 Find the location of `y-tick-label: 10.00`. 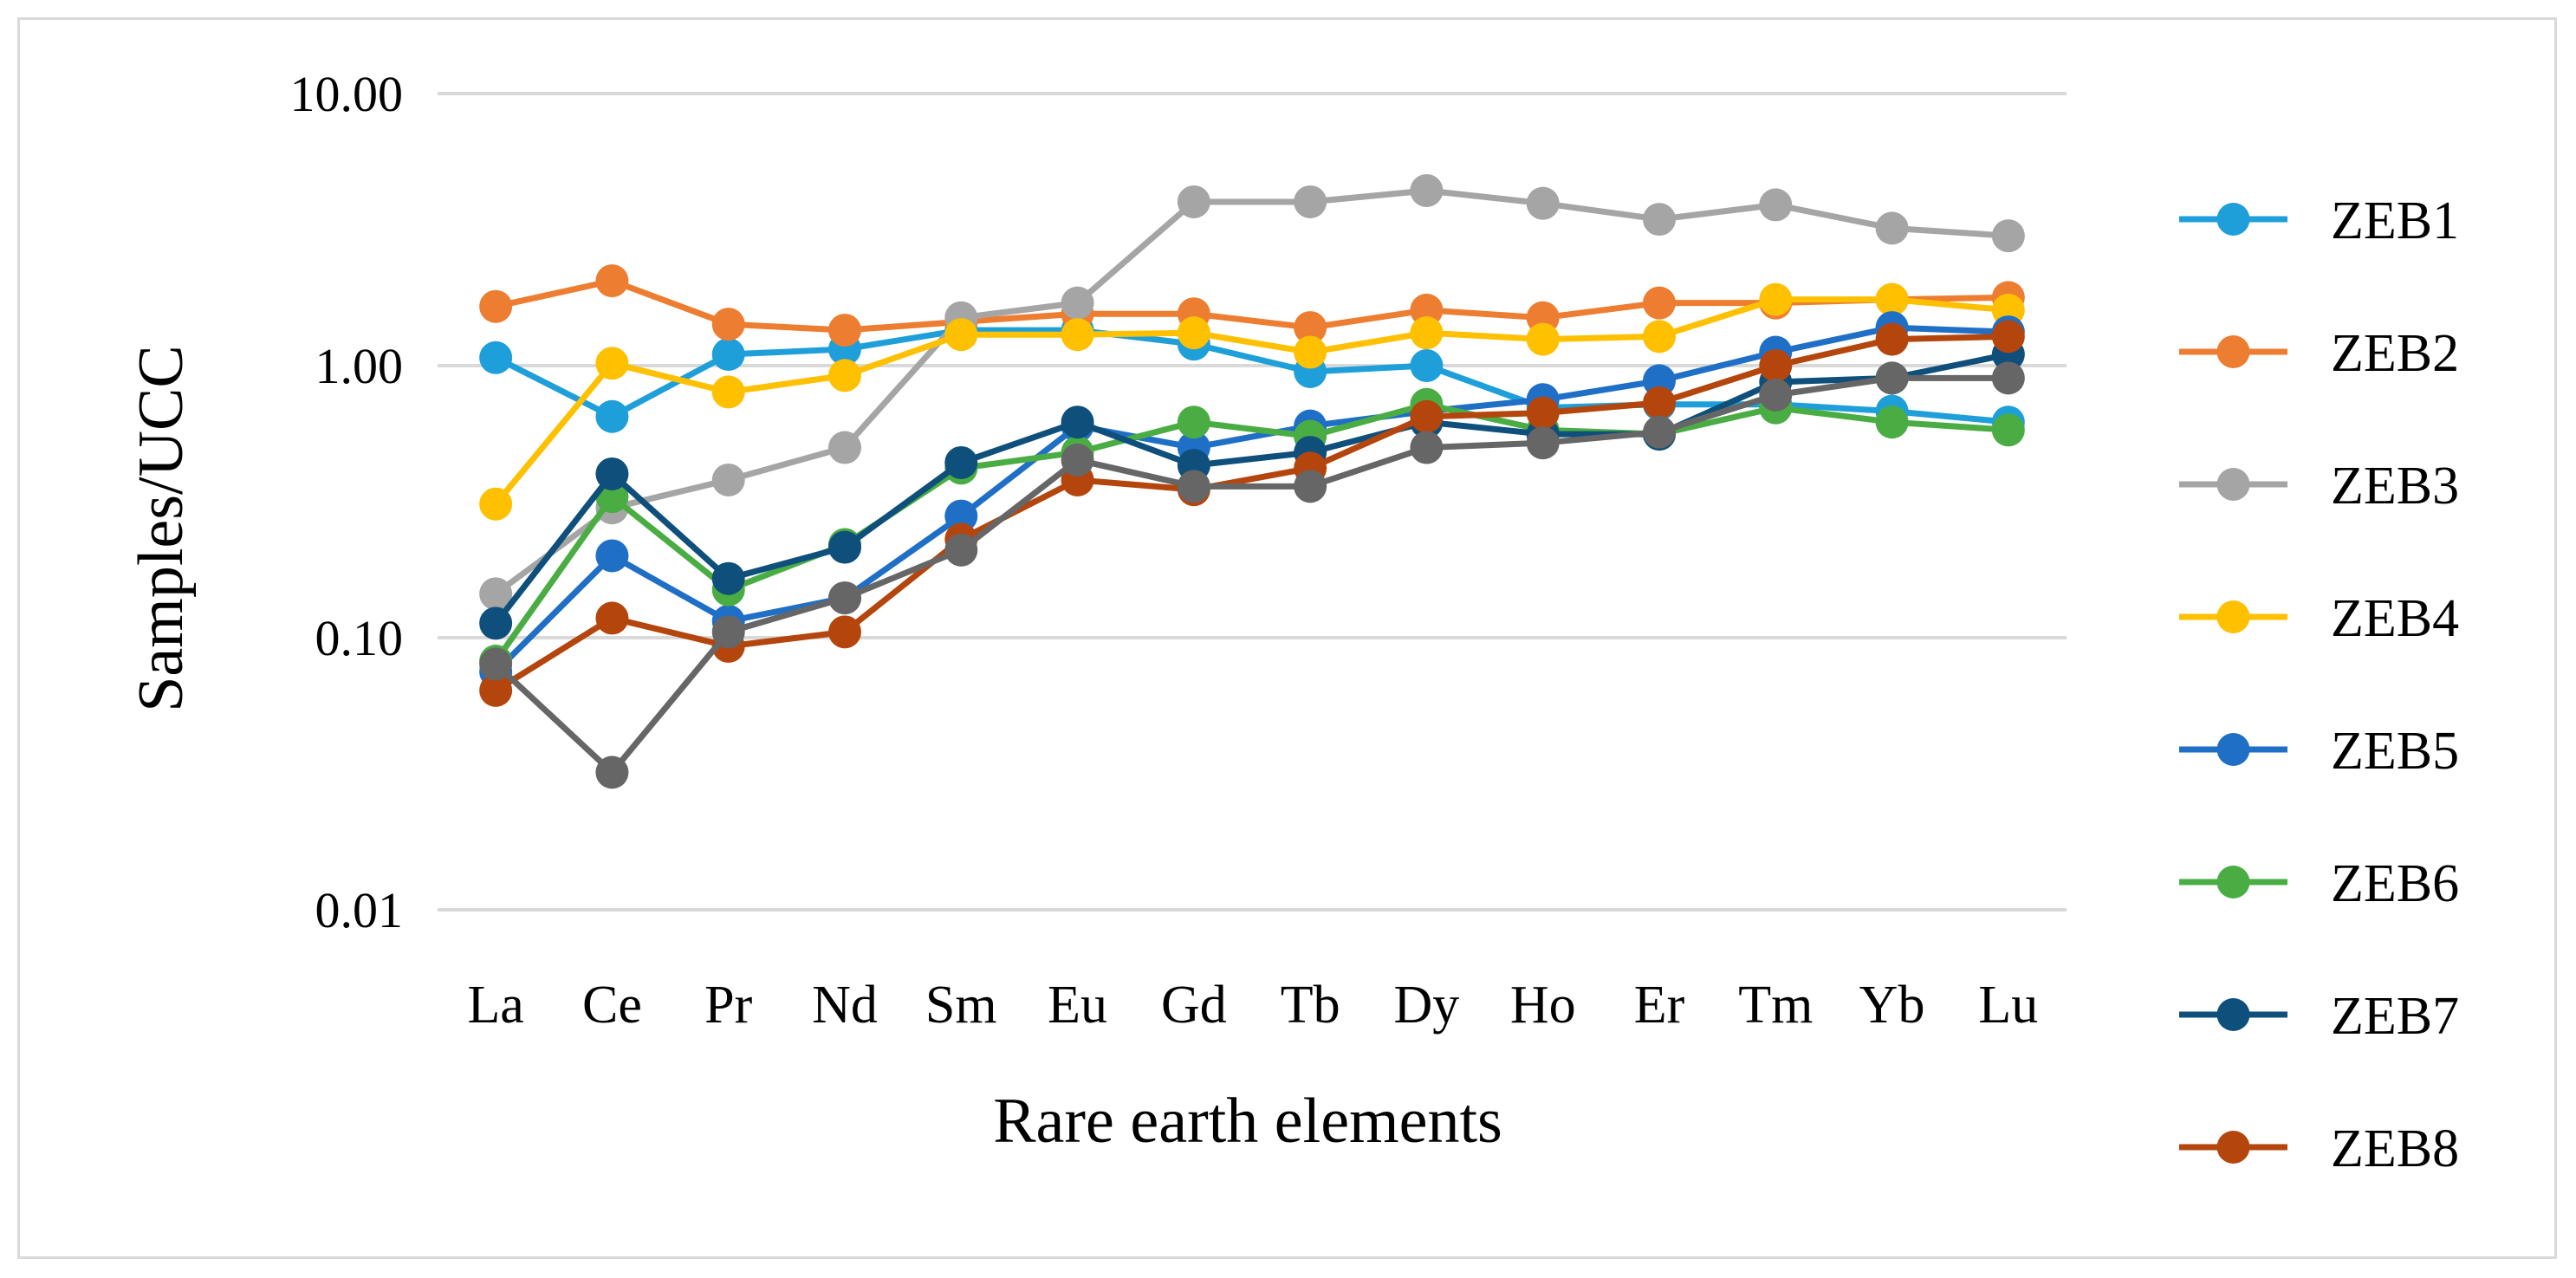

y-tick-label: 10.00 is located at coordinates (347, 94).